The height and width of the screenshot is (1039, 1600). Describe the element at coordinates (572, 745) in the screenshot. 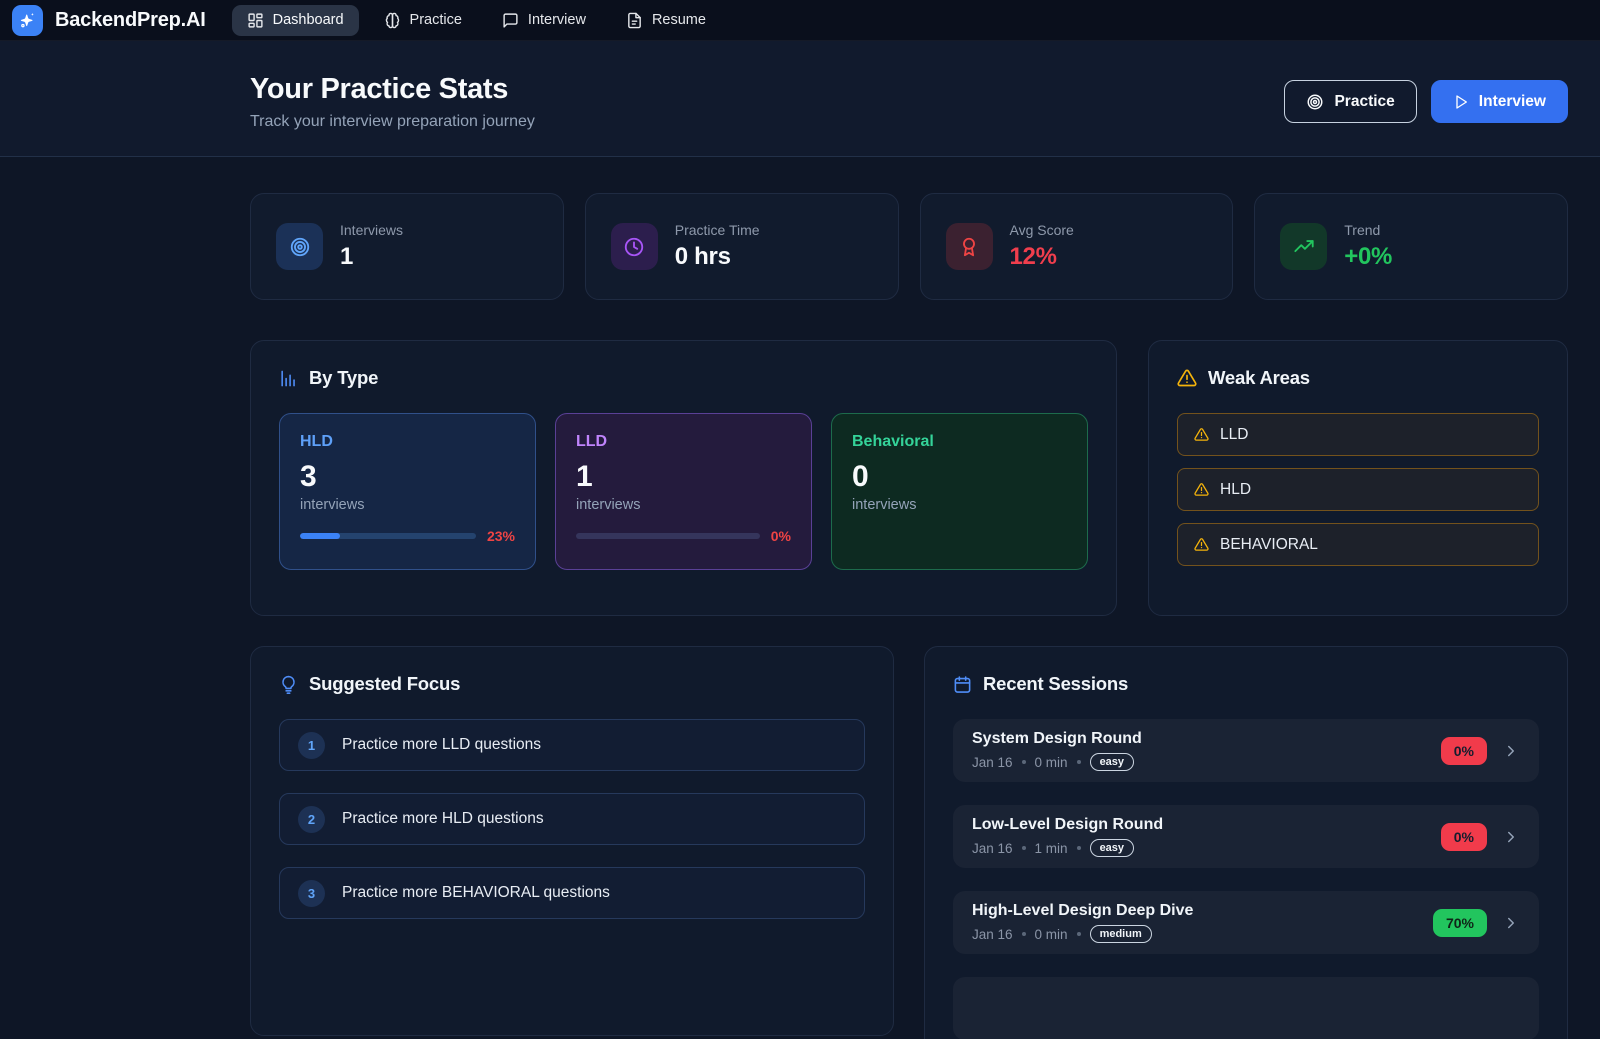

I see `focus-item-1: 1 Practice more LLD questions` at that location.